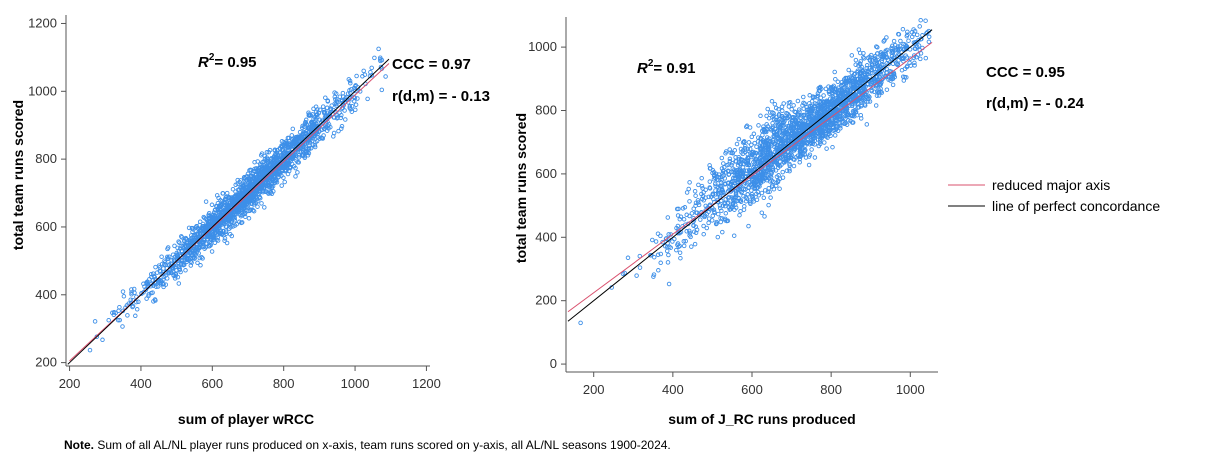  Describe the element at coordinates (70, 383) in the screenshot. I see `chart-1-x-tick-label: 200` at that location.